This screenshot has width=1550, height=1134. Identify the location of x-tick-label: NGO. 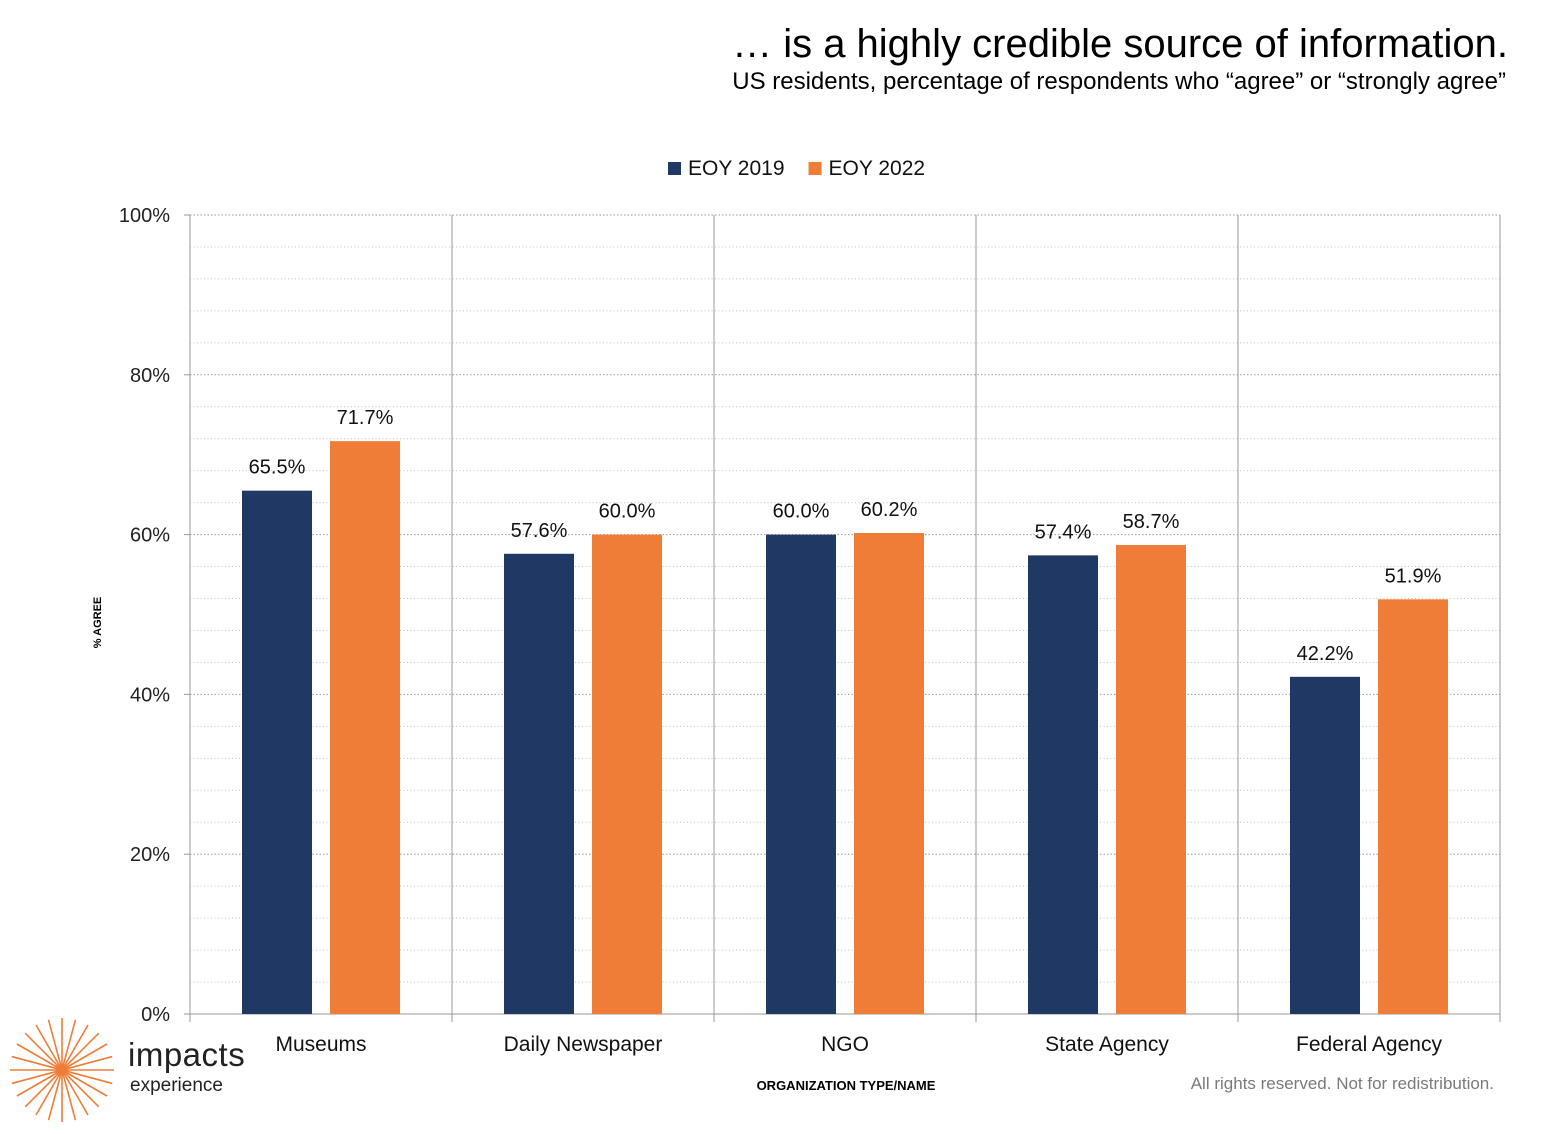
(845, 1044).